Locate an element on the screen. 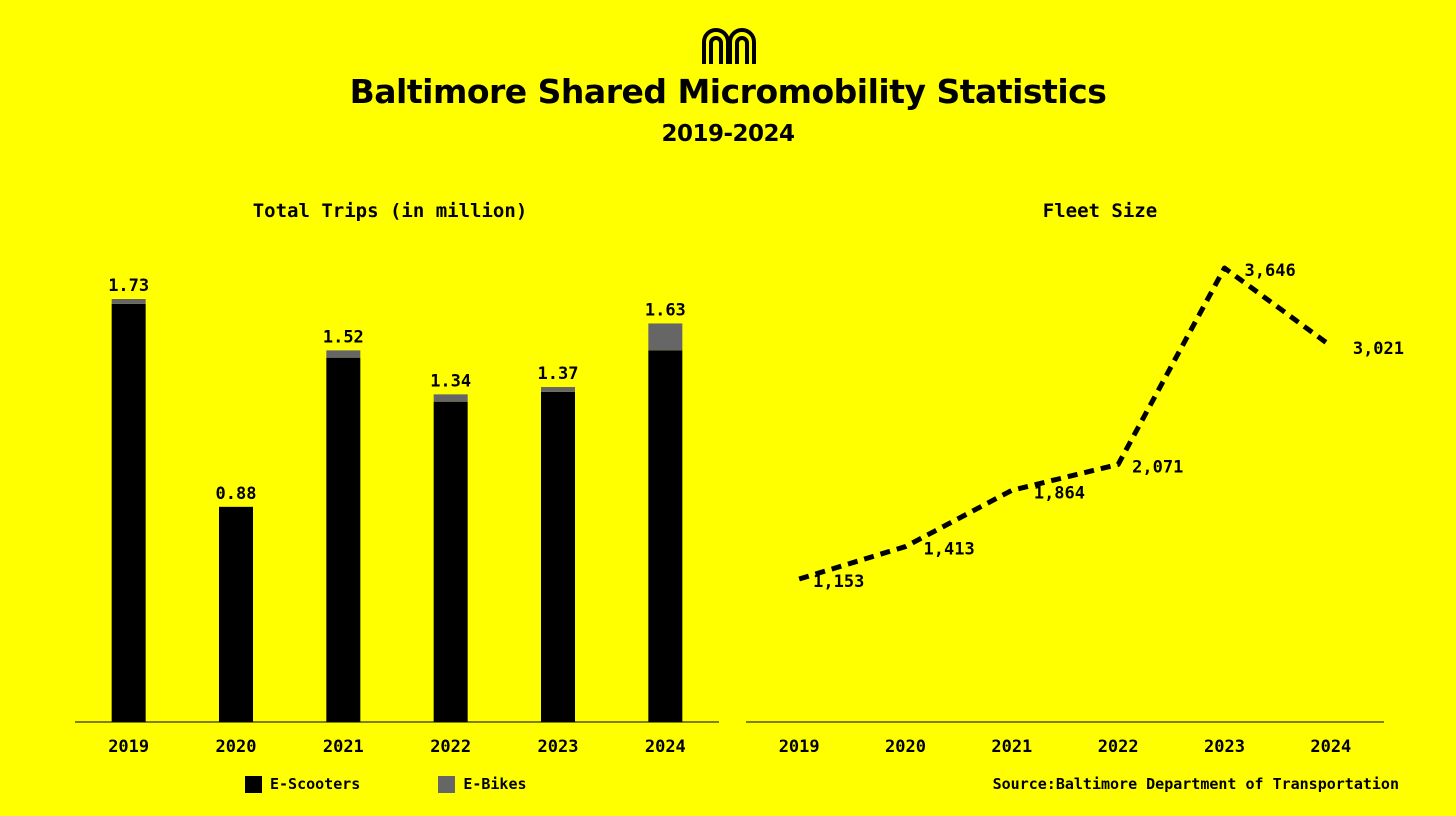 The width and height of the screenshot is (1456, 816). bar-e-bikes-2022 is located at coordinates (450, 398).